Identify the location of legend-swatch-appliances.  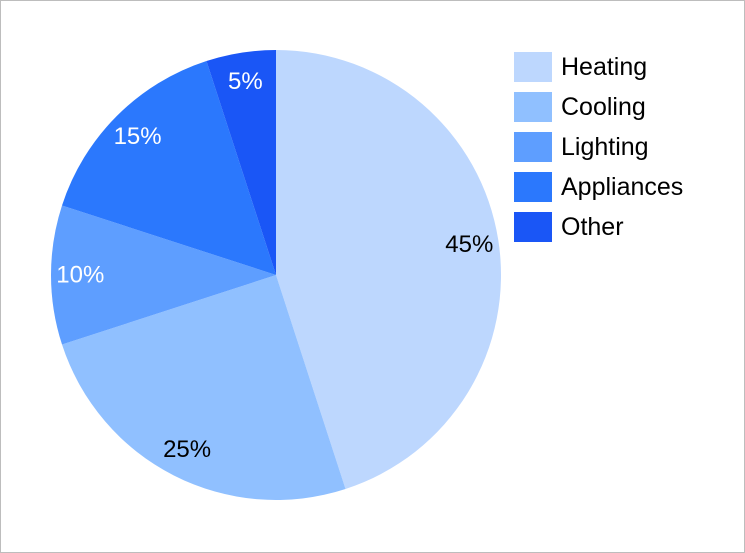
(533, 187).